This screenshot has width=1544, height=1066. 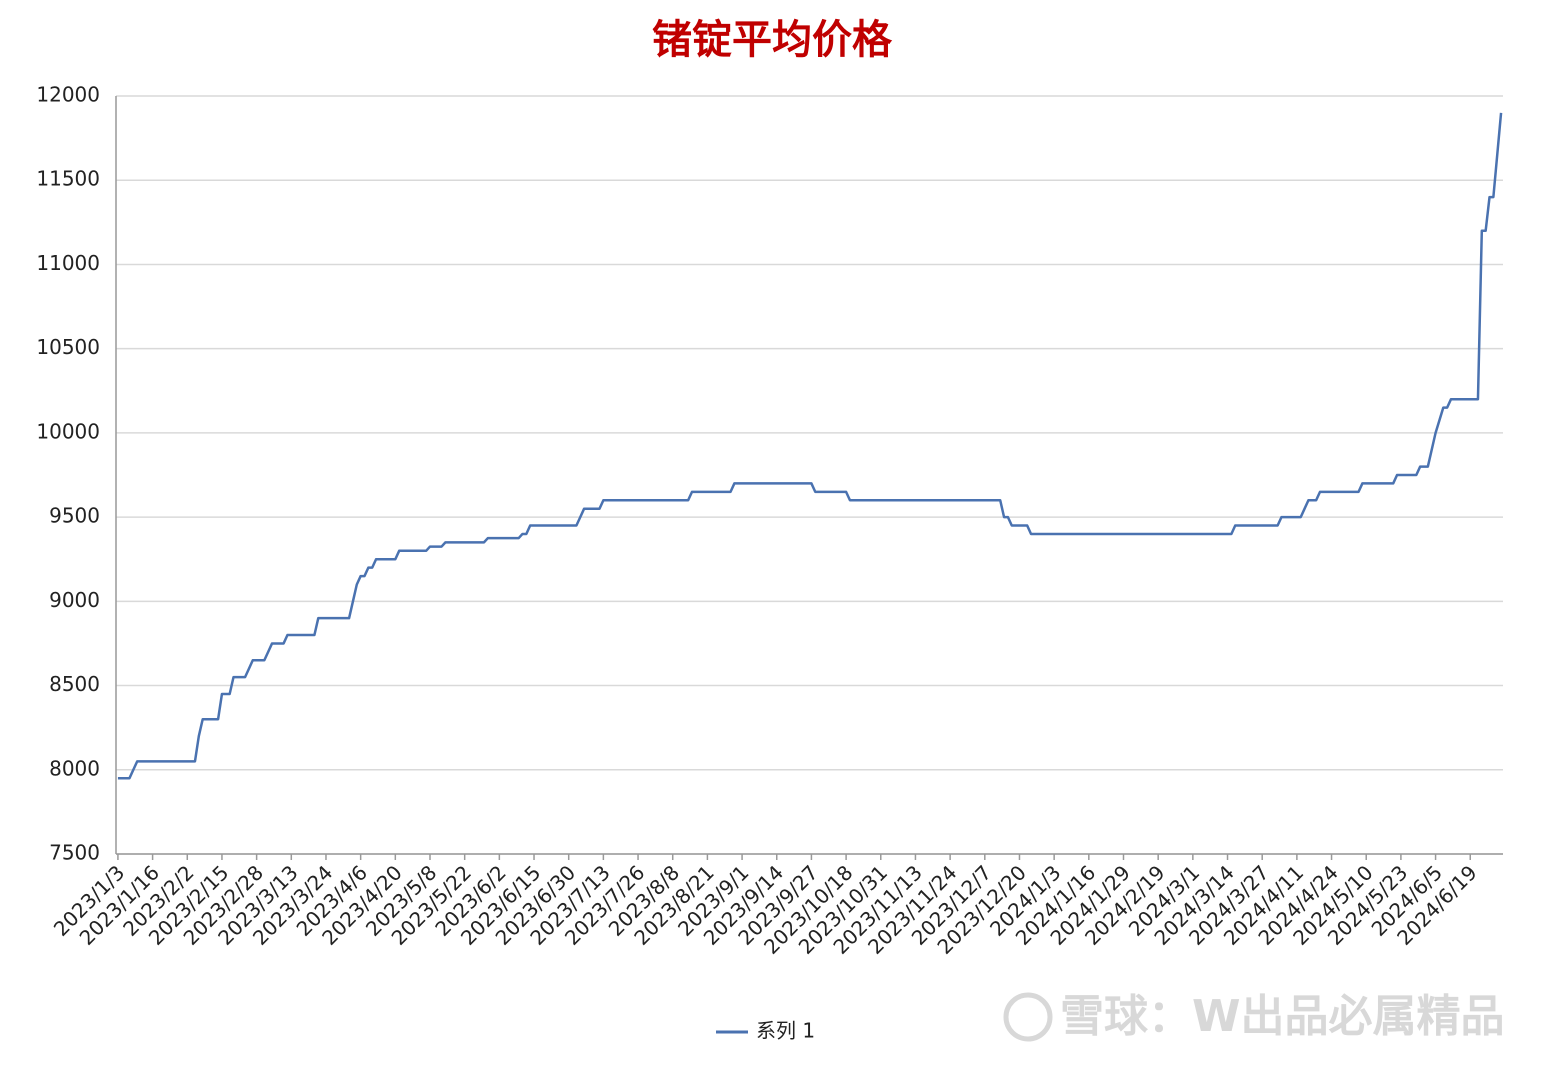 What do you see at coordinates (1028, 1017) in the screenshot?
I see `watermark-logo` at bounding box center [1028, 1017].